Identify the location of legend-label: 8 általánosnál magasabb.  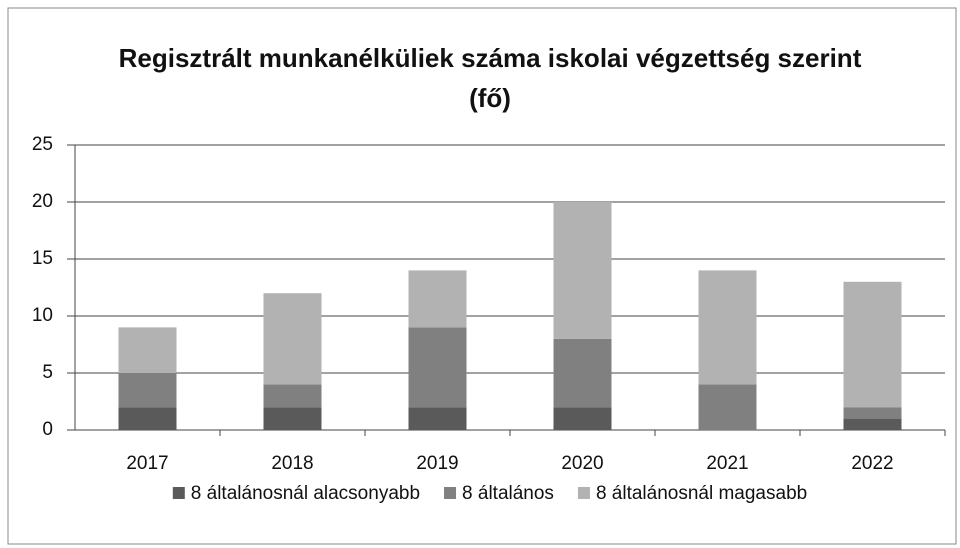
(701, 493).